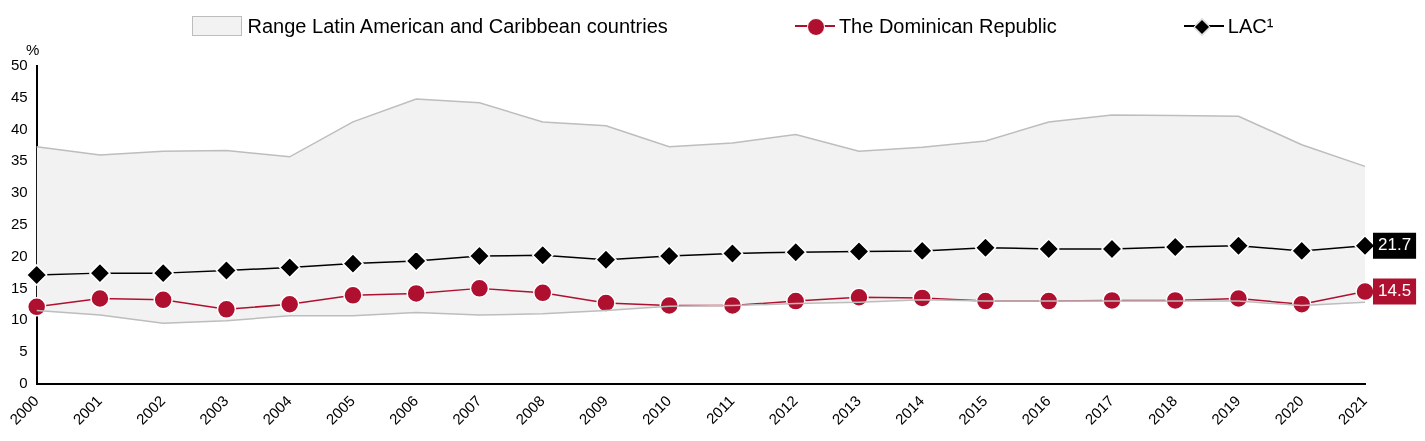  I want to click on data-label: 21.7, so click(1395, 245).